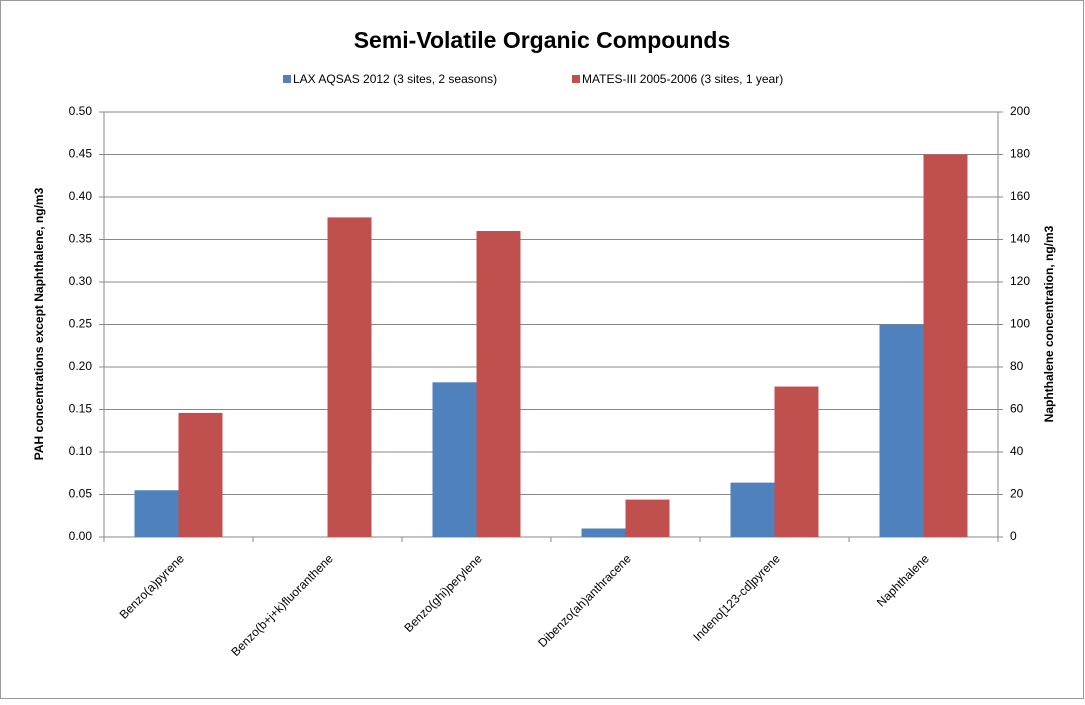 The image size is (1085, 705). What do you see at coordinates (395, 79) in the screenshot?
I see `legend-label: LAX AQSAS 2012 (3 sites, 2 seasons)` at bounding box center [395, 79].